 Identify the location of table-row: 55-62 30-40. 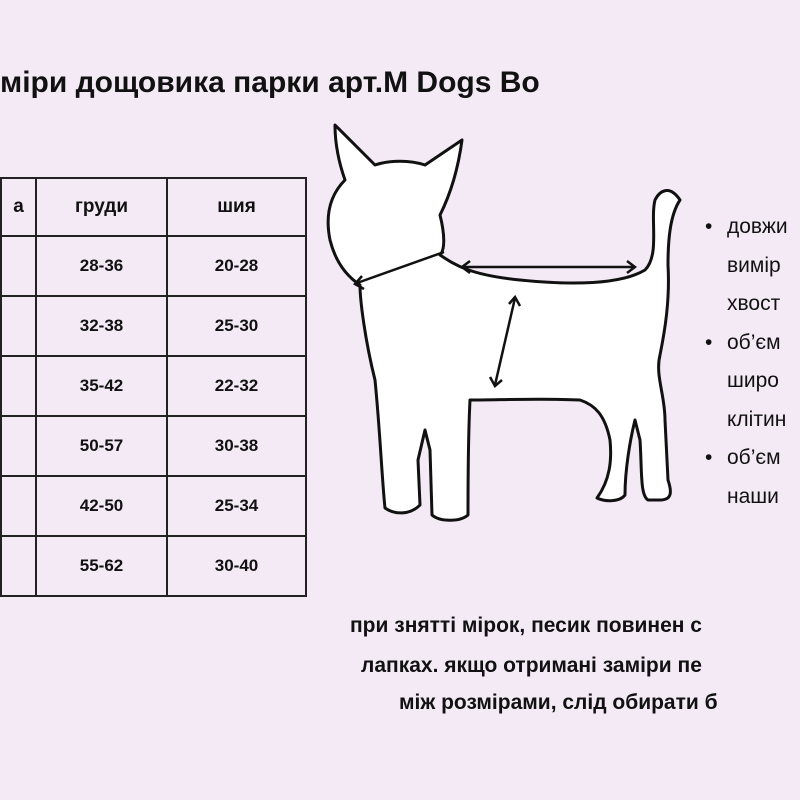
(153, 566).